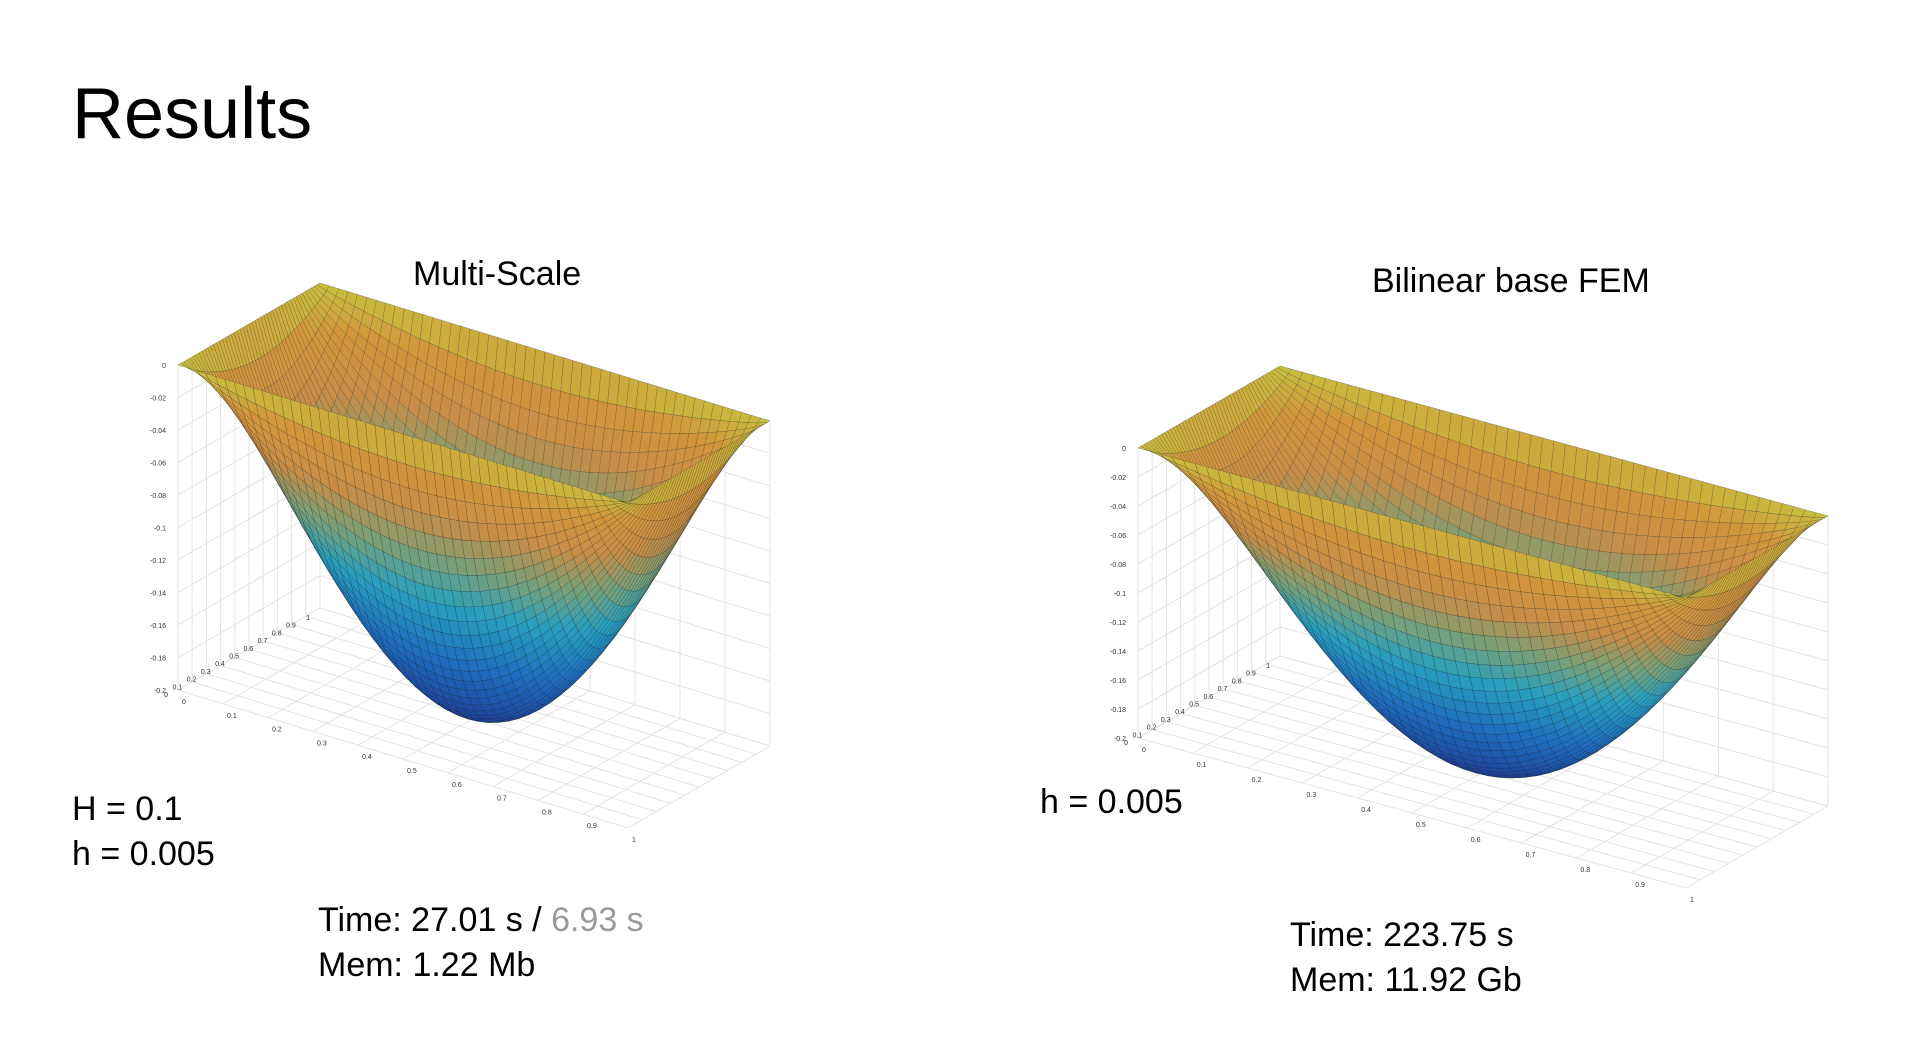  Describe the element at coordinates (143, 854) in the screenshot. I see `param-h-left: h = 0.005` at that location.